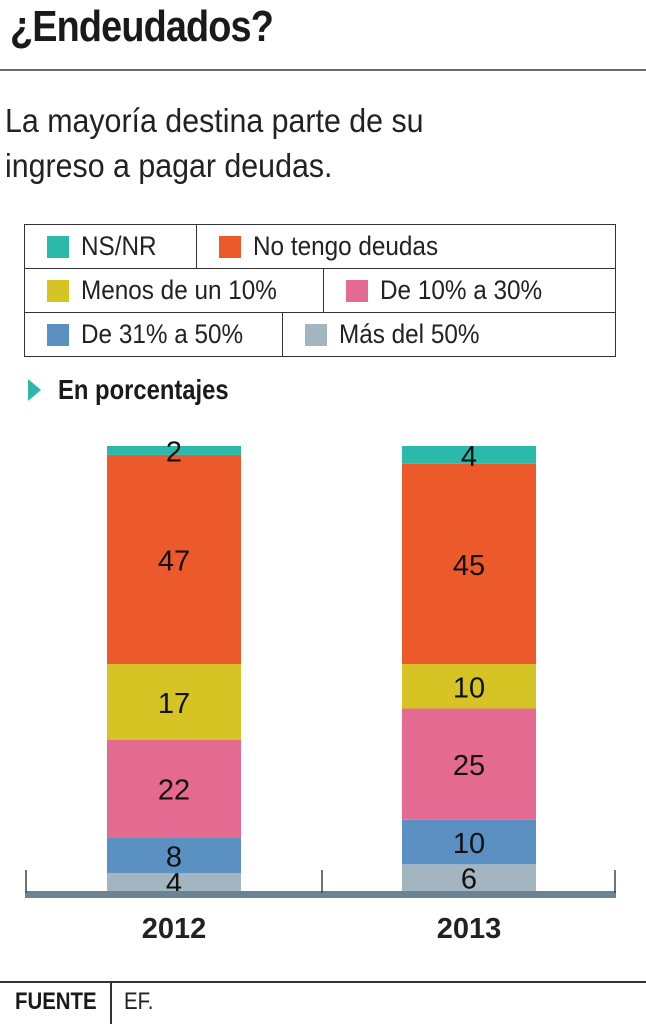  I want to click on legend-item-10-30: De 10% a 30%, so click(469, 290).